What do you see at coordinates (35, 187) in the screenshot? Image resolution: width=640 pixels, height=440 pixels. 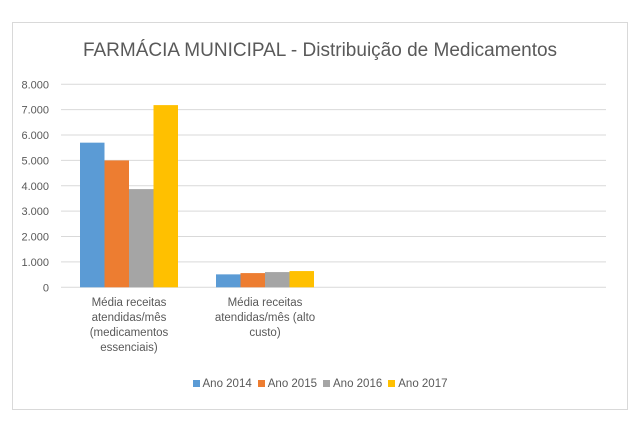 I see `y-tick-label: 4.000` at bounding box center [35, 187].